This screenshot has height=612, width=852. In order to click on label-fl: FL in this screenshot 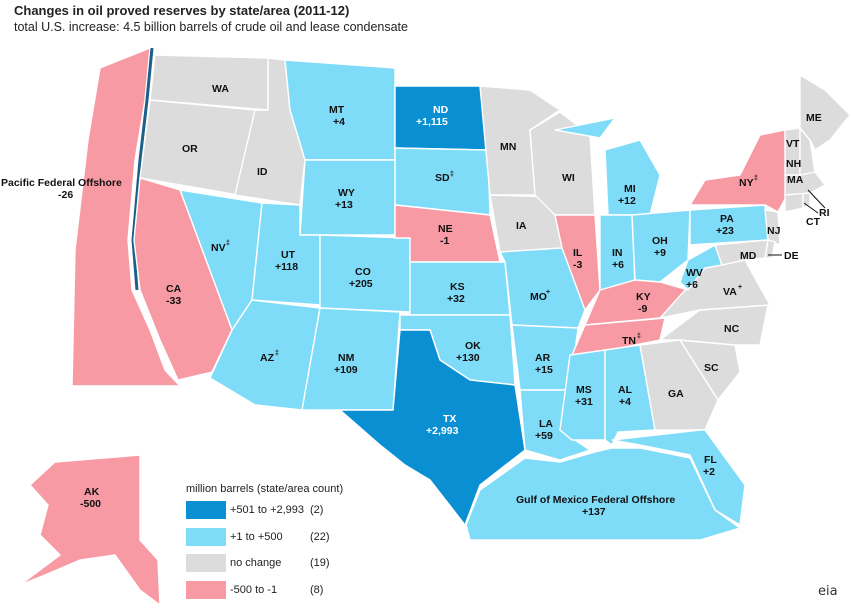, I will do `click(710, 460)`.